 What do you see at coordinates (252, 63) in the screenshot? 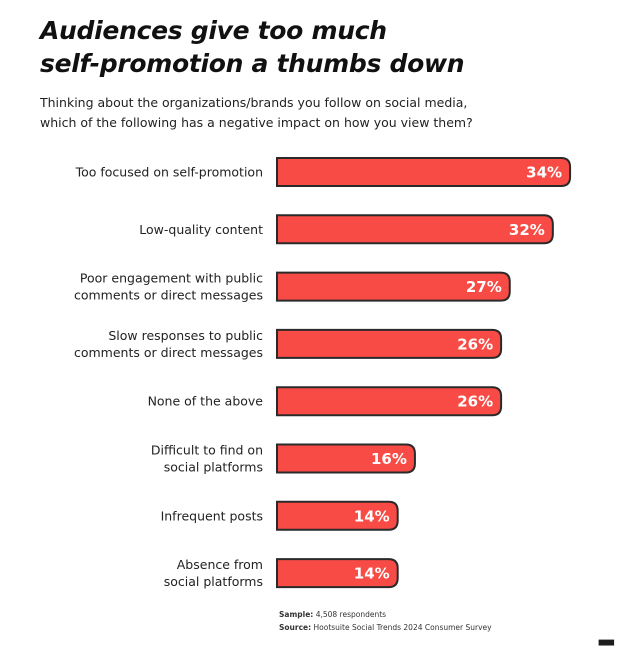
I see `title-line: self-promotion a thumbs down` at bounding box center [252, 63].